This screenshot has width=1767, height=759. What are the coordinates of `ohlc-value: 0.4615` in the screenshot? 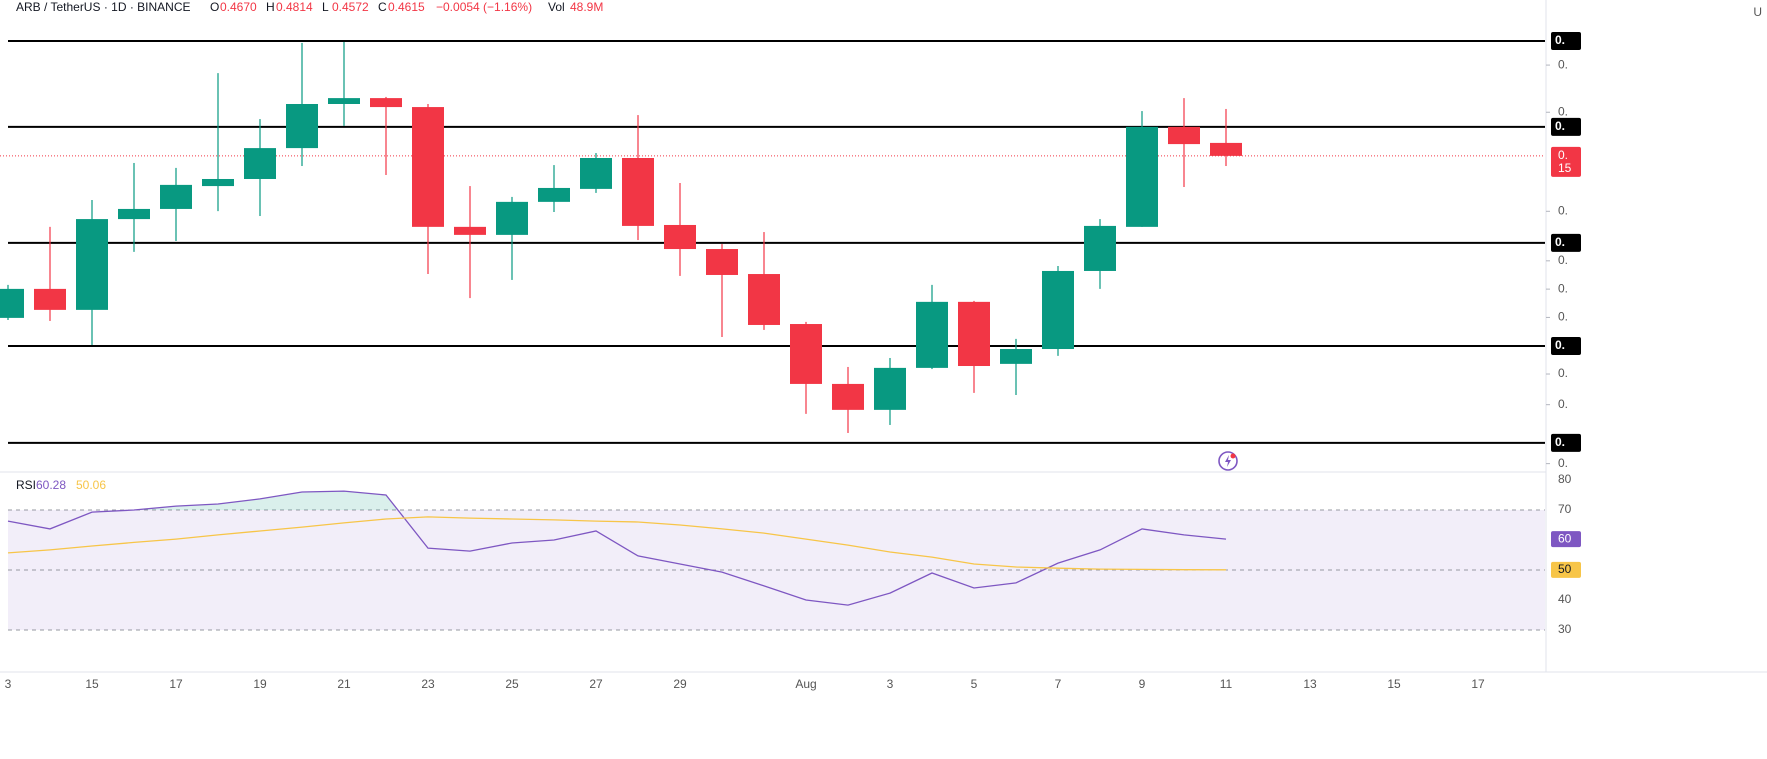 It's located at (406, 7).